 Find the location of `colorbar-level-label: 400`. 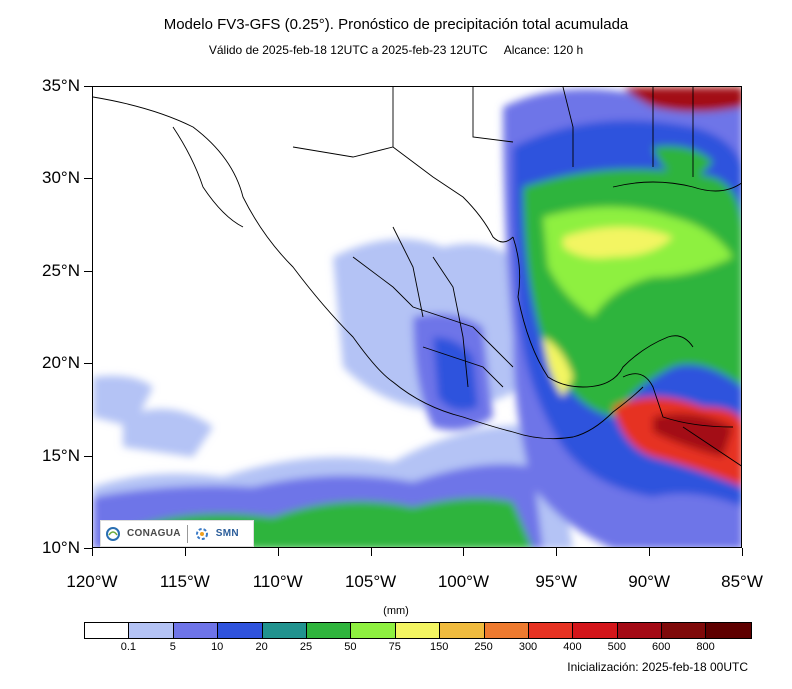

colorbar-level-label: 400 is located at coordinates (572, 647).